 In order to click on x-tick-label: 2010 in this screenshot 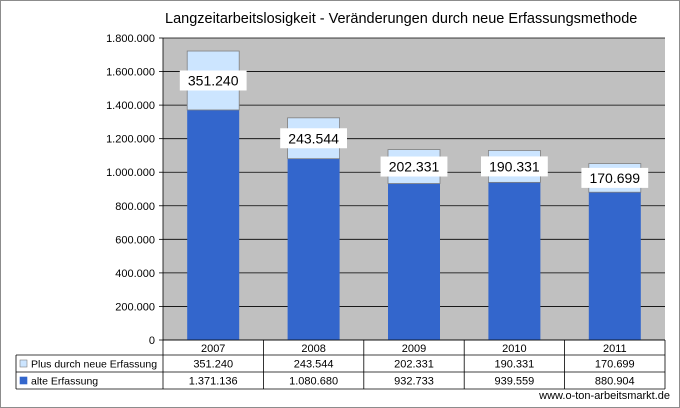, I will do `click(514, 349)`.